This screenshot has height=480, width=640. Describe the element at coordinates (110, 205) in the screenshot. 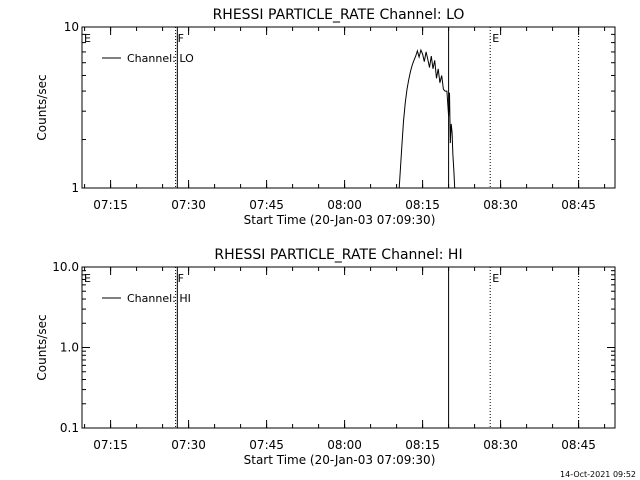

I see `lo-x-tick-label: 07:15` at that location.